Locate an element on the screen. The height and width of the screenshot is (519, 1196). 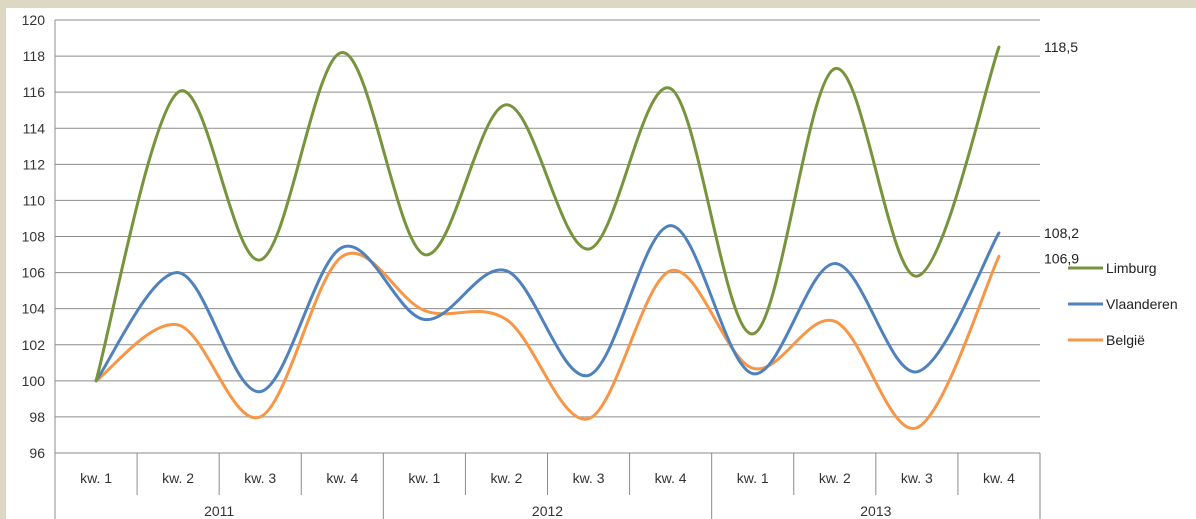
y-axis: 96 98 100 102 104 106 108 110 112 114 116 118 120 is located at coordinates (39, 236).